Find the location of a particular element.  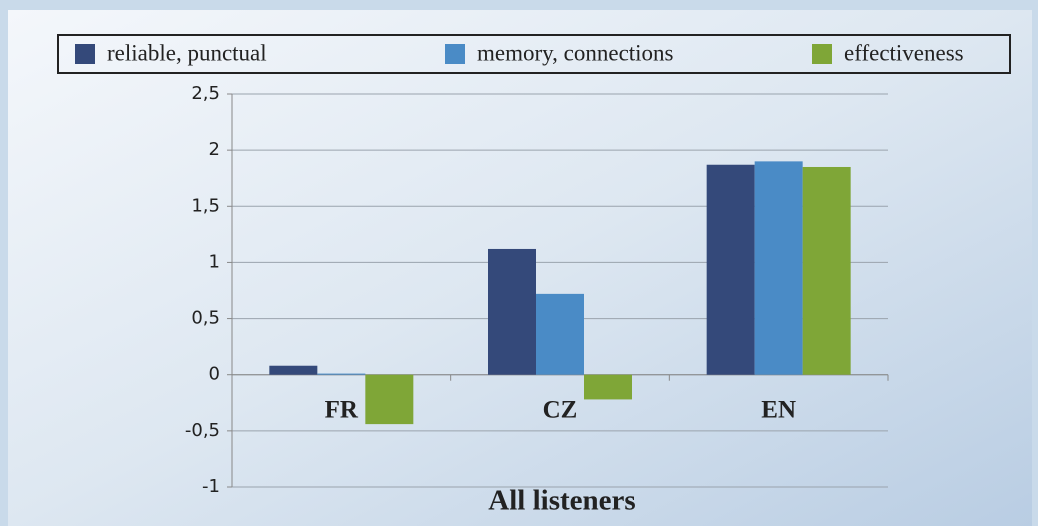

y-tick-label: 1,5 is located at coordinates (205, 205).